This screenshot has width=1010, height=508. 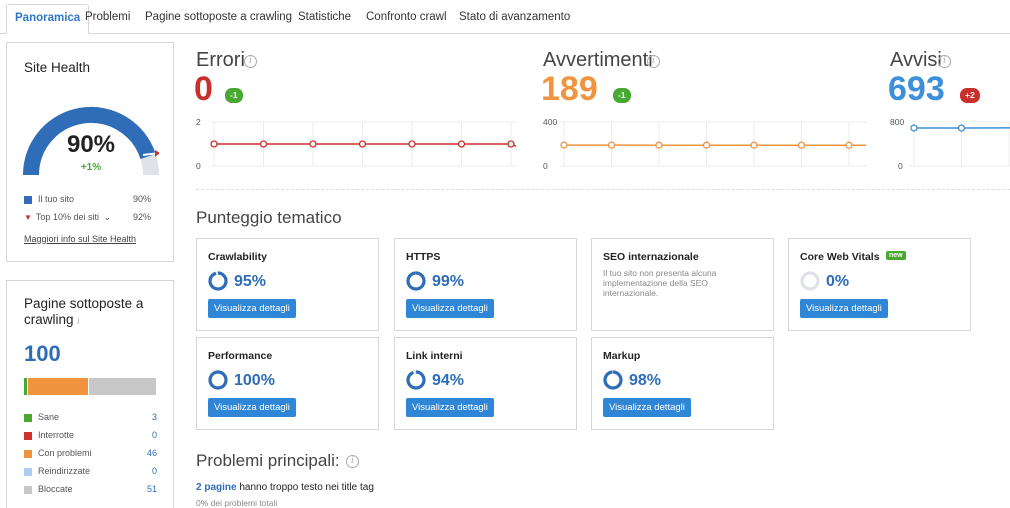 I want to click on thematic-card-title: HTTPS, so click(x=423, y=257).